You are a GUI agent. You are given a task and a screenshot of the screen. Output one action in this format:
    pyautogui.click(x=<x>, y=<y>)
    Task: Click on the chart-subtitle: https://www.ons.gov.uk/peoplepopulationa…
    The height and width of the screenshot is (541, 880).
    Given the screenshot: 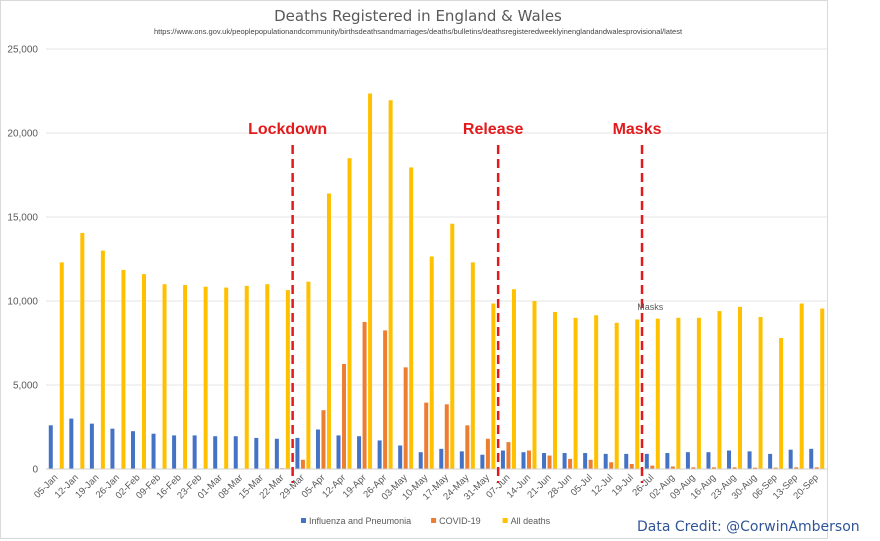 What is the action you would take?
    pyautogui.click(x=418, y=31)
    